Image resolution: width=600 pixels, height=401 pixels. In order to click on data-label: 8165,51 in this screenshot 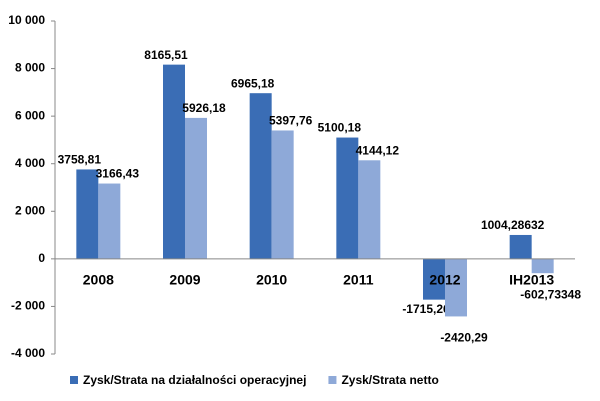, I will do `click(166, 55)`.